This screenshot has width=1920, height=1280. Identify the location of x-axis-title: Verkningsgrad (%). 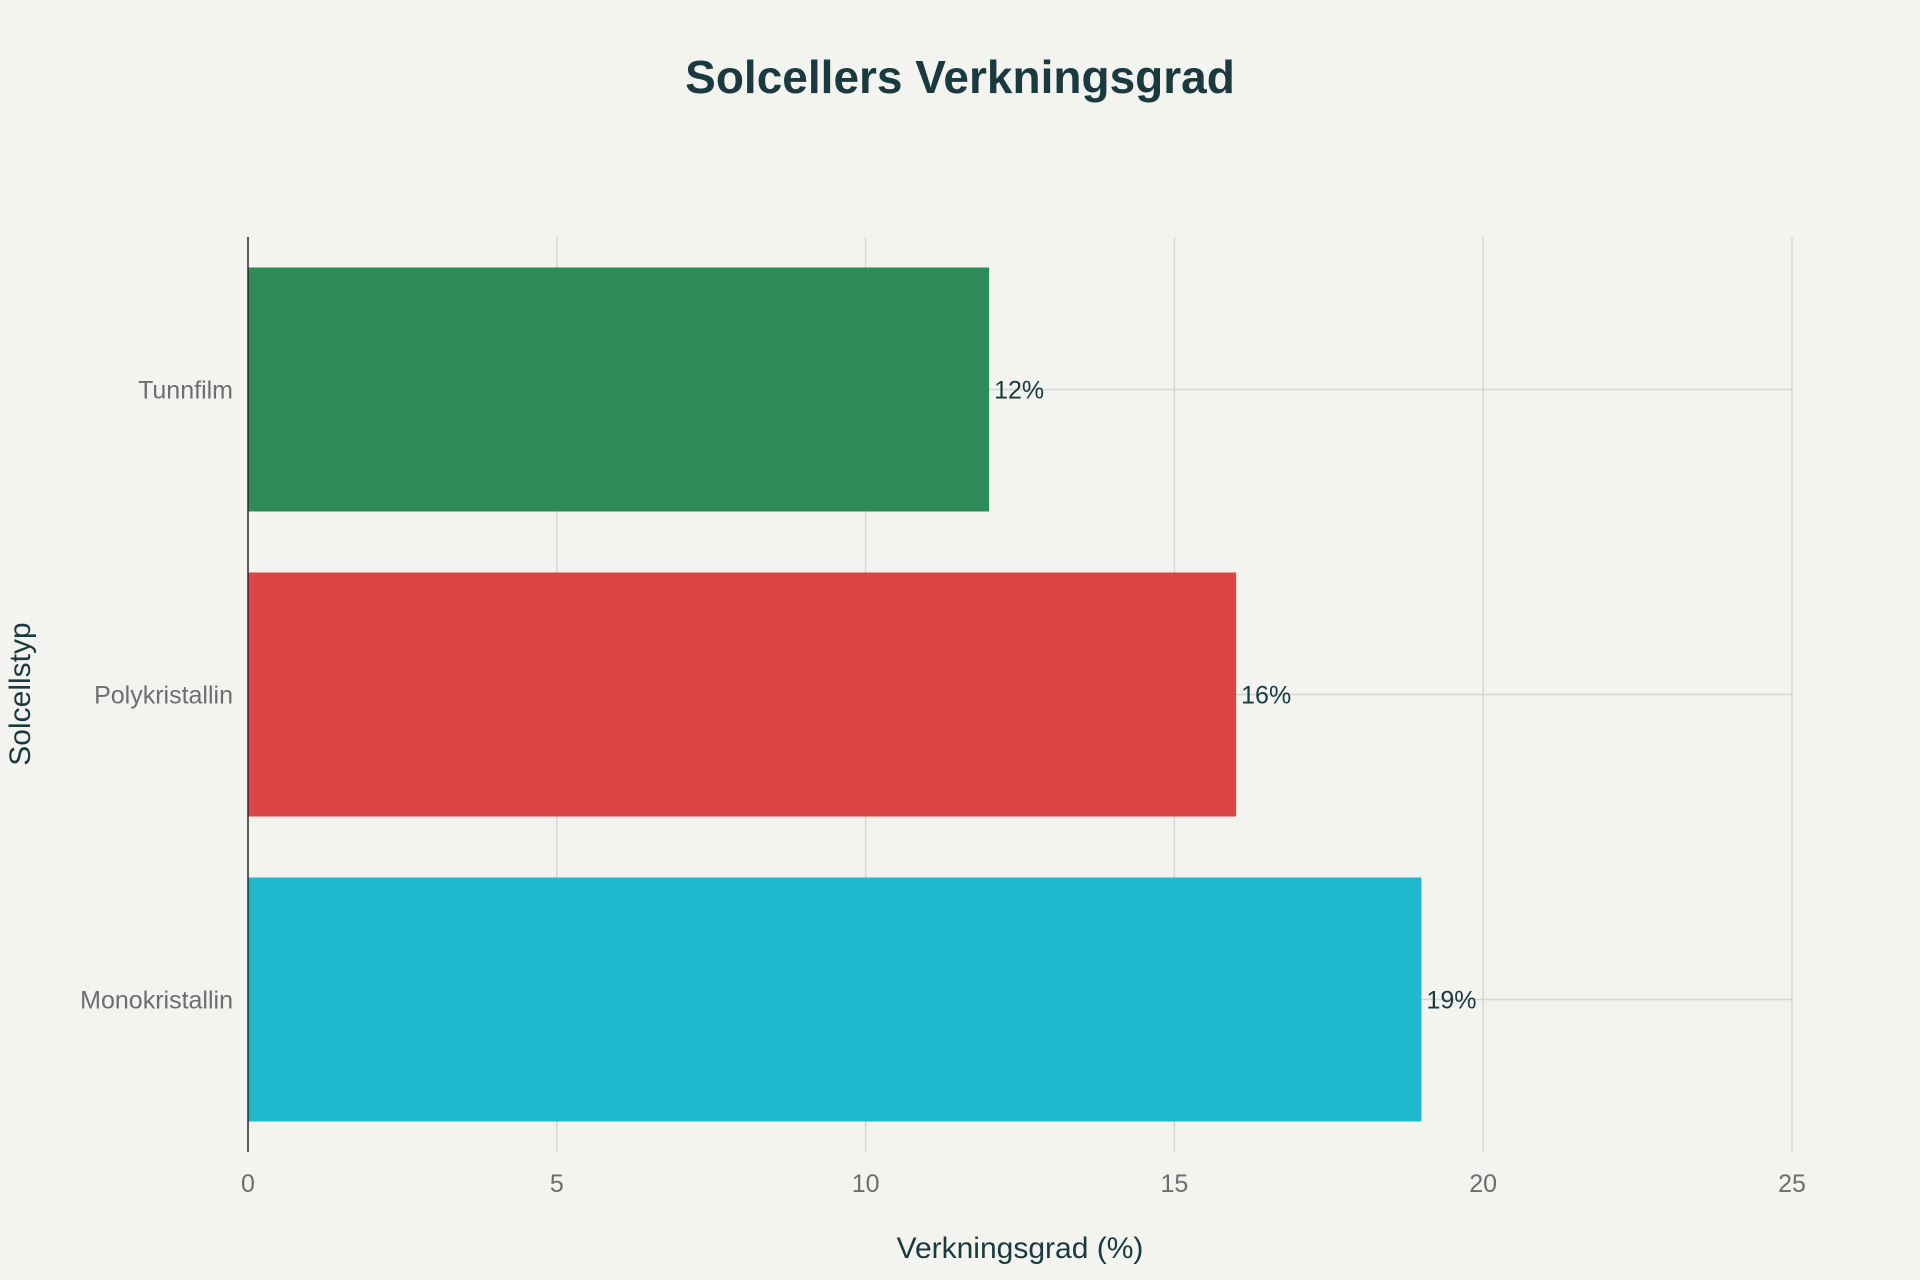
(1020, 1248).